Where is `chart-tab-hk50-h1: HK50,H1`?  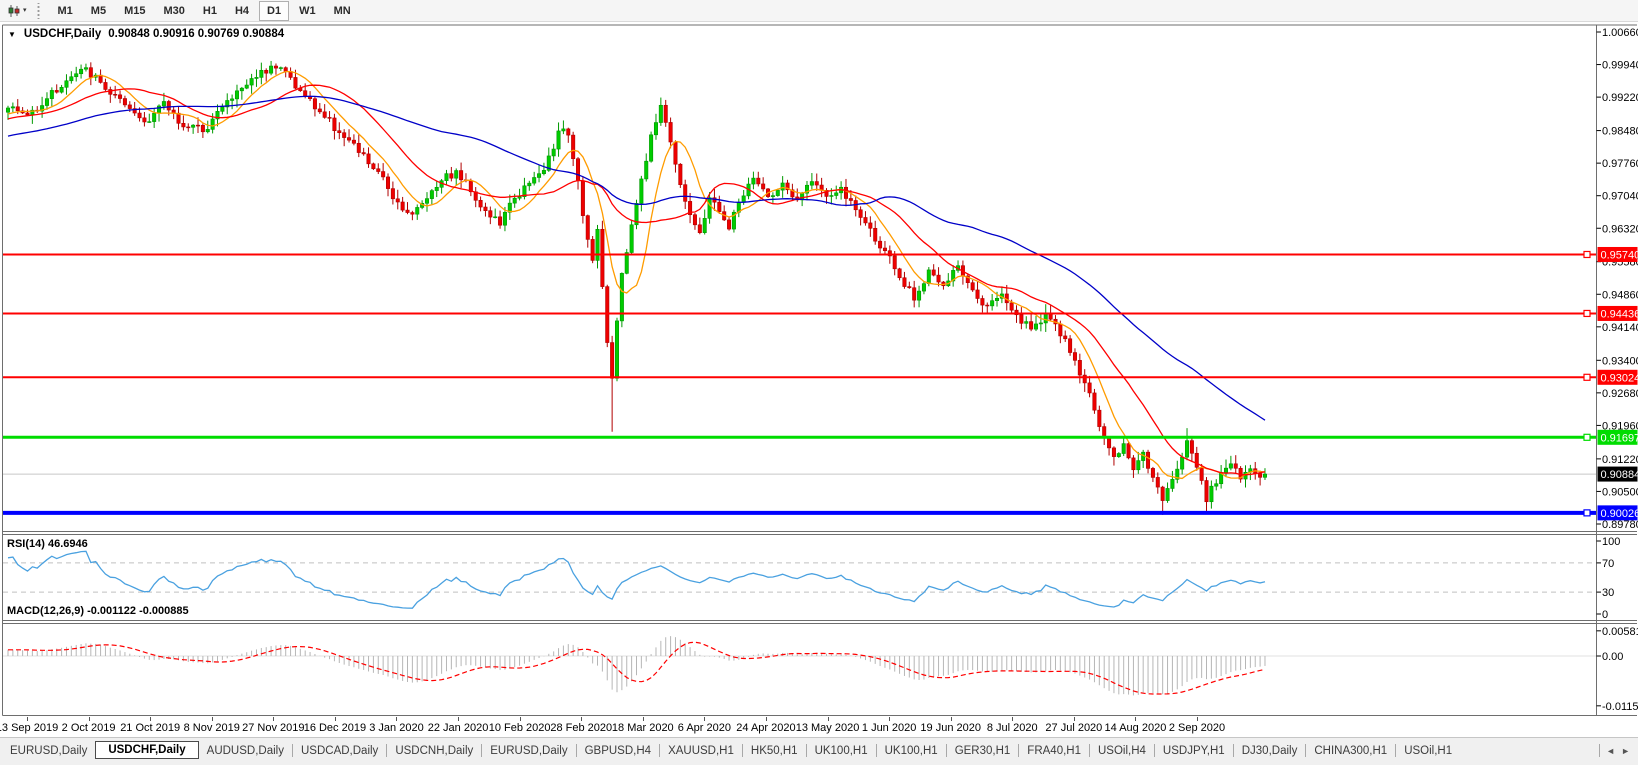 chart-tab-hk50-h1: HK50,H1 is located at coordinates (774, 750).